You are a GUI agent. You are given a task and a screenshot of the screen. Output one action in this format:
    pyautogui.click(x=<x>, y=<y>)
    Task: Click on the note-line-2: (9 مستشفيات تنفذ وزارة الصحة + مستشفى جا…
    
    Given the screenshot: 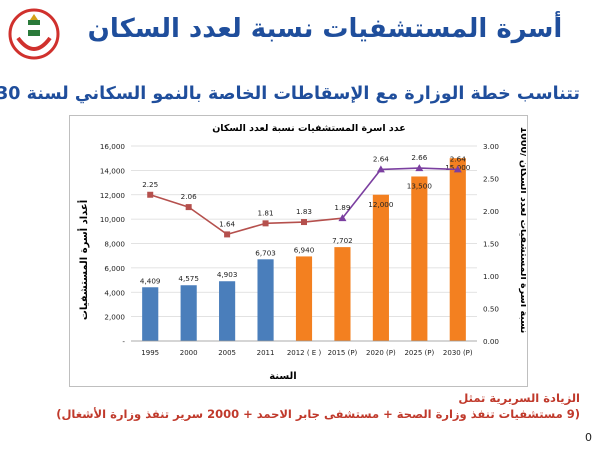 What is the action you would take?
    pyautogui.click(x=318, y=414)
    